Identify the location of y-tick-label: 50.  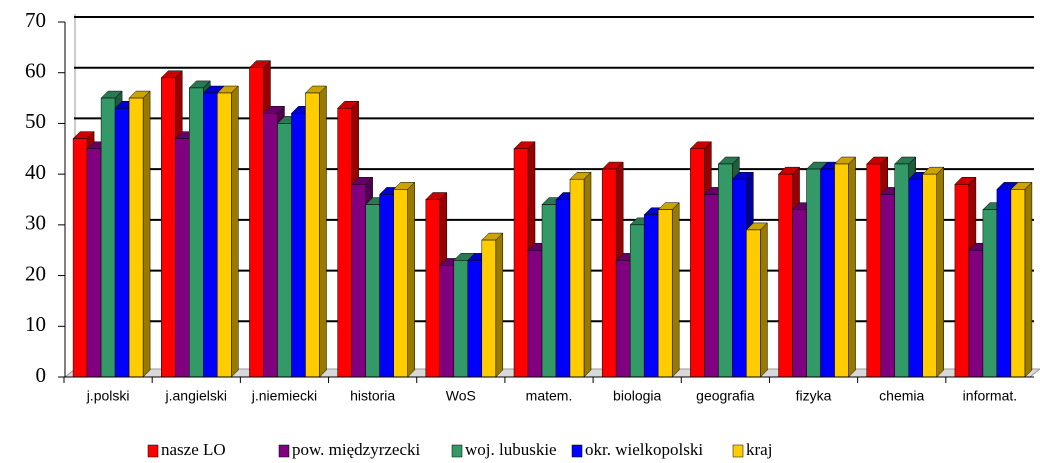
(35, 121).